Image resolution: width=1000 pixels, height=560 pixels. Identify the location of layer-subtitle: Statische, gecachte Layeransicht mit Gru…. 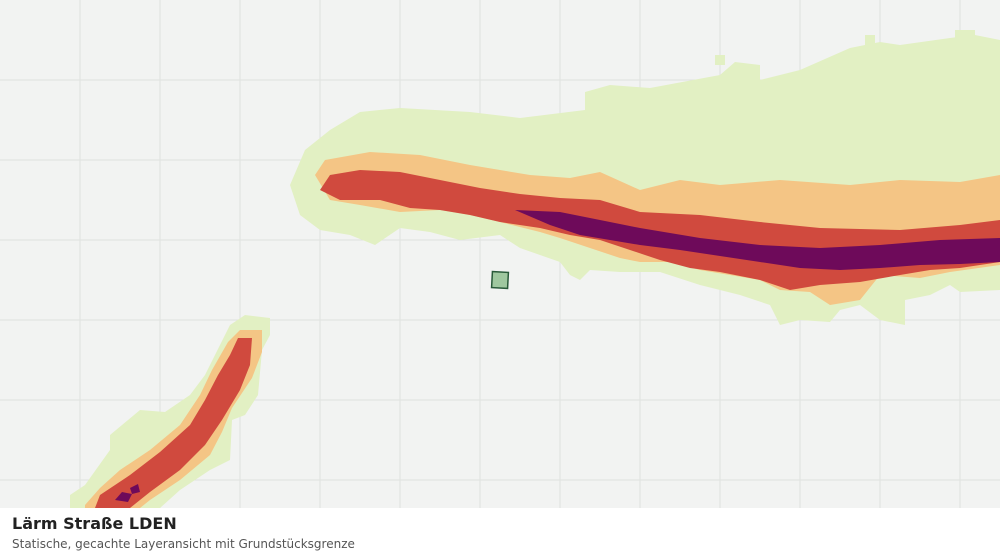
(183, 544).